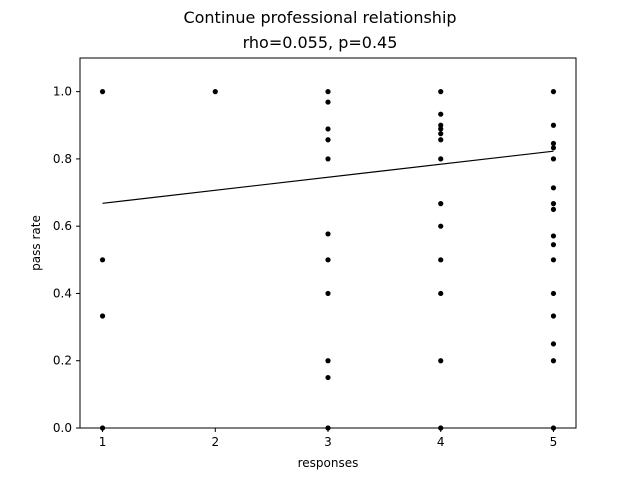  I want to click on x-tick-label: 2, so click(215, 442).